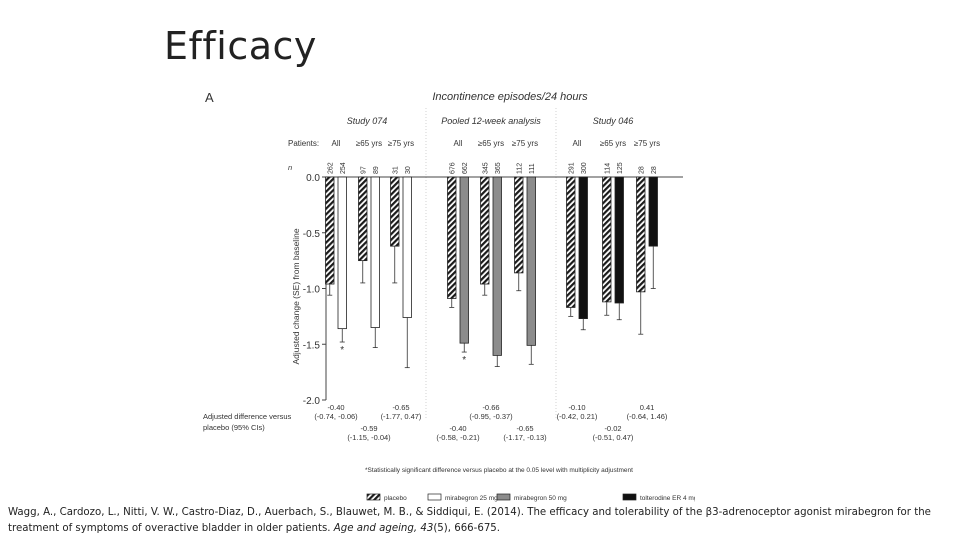 This screenshot has height=540, width=960. I want to click on diff-value: -0.10, so click(576, 407).